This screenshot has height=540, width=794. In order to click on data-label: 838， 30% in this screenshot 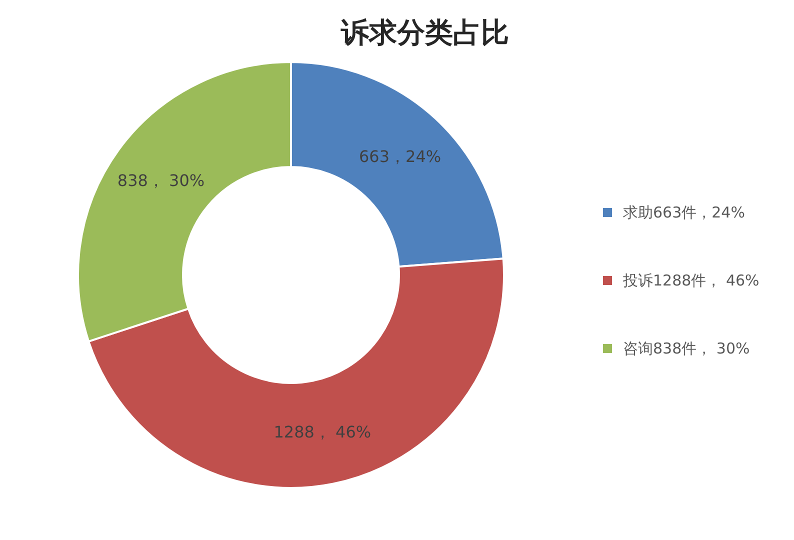, I will do `click(161, 180)`.